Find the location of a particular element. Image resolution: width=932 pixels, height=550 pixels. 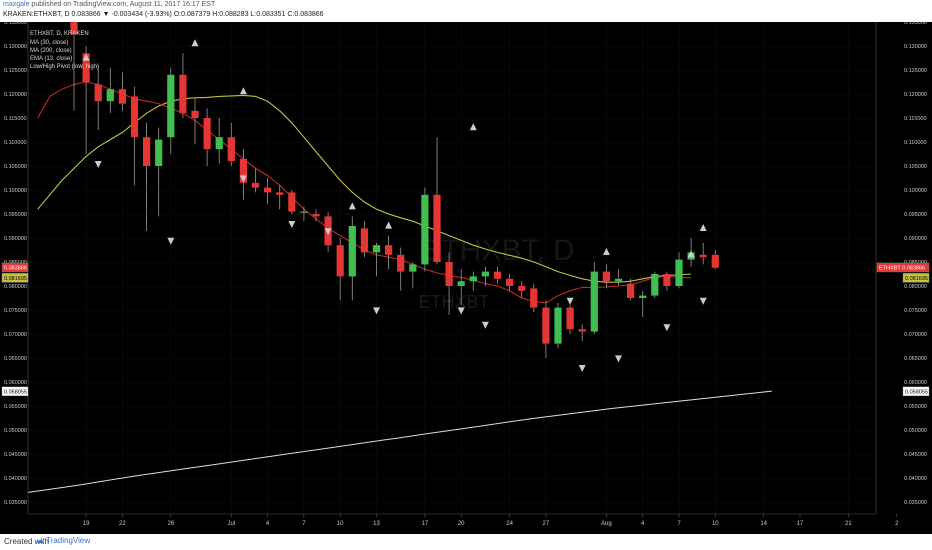

ma200-badge-right: 0.058055 is located at coordinates (916, 391).